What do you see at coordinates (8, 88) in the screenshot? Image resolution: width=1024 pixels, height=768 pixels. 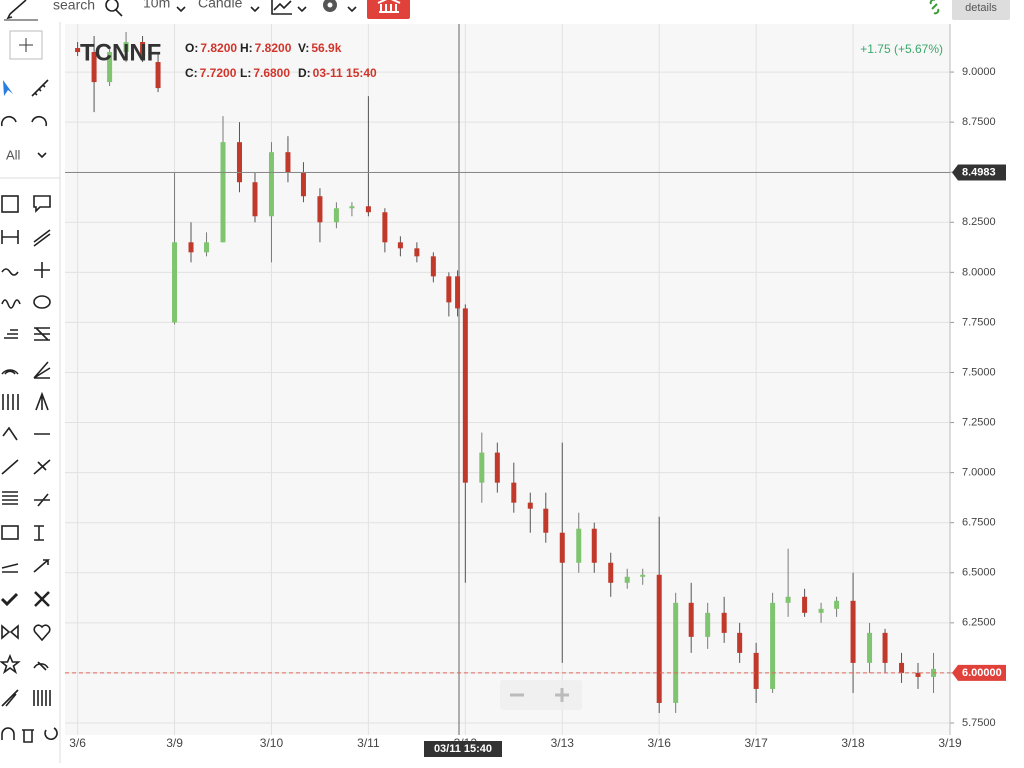 I see `pointer-tool` at bounding box center [8, 88].